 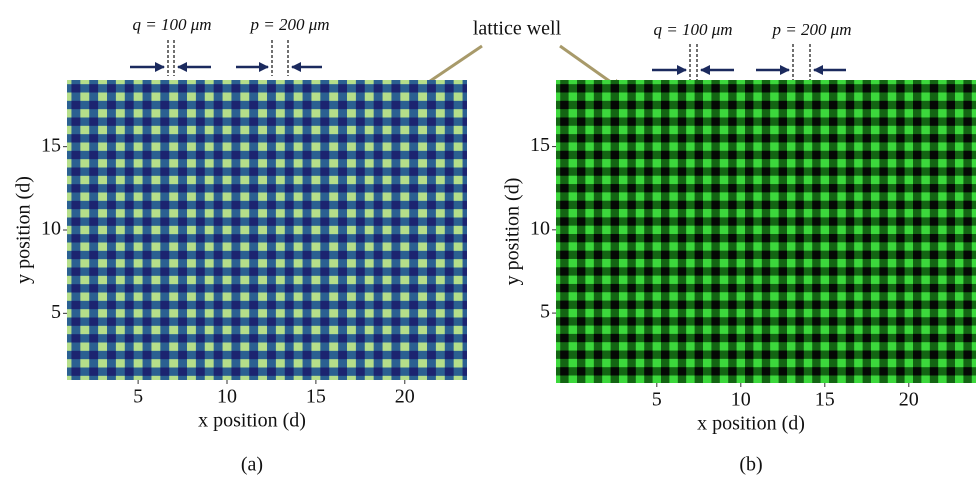 What do you see at coordinates (252, 465) in the screenshot?
I see `panel-label: (a)` at bounding box center [252, 465].